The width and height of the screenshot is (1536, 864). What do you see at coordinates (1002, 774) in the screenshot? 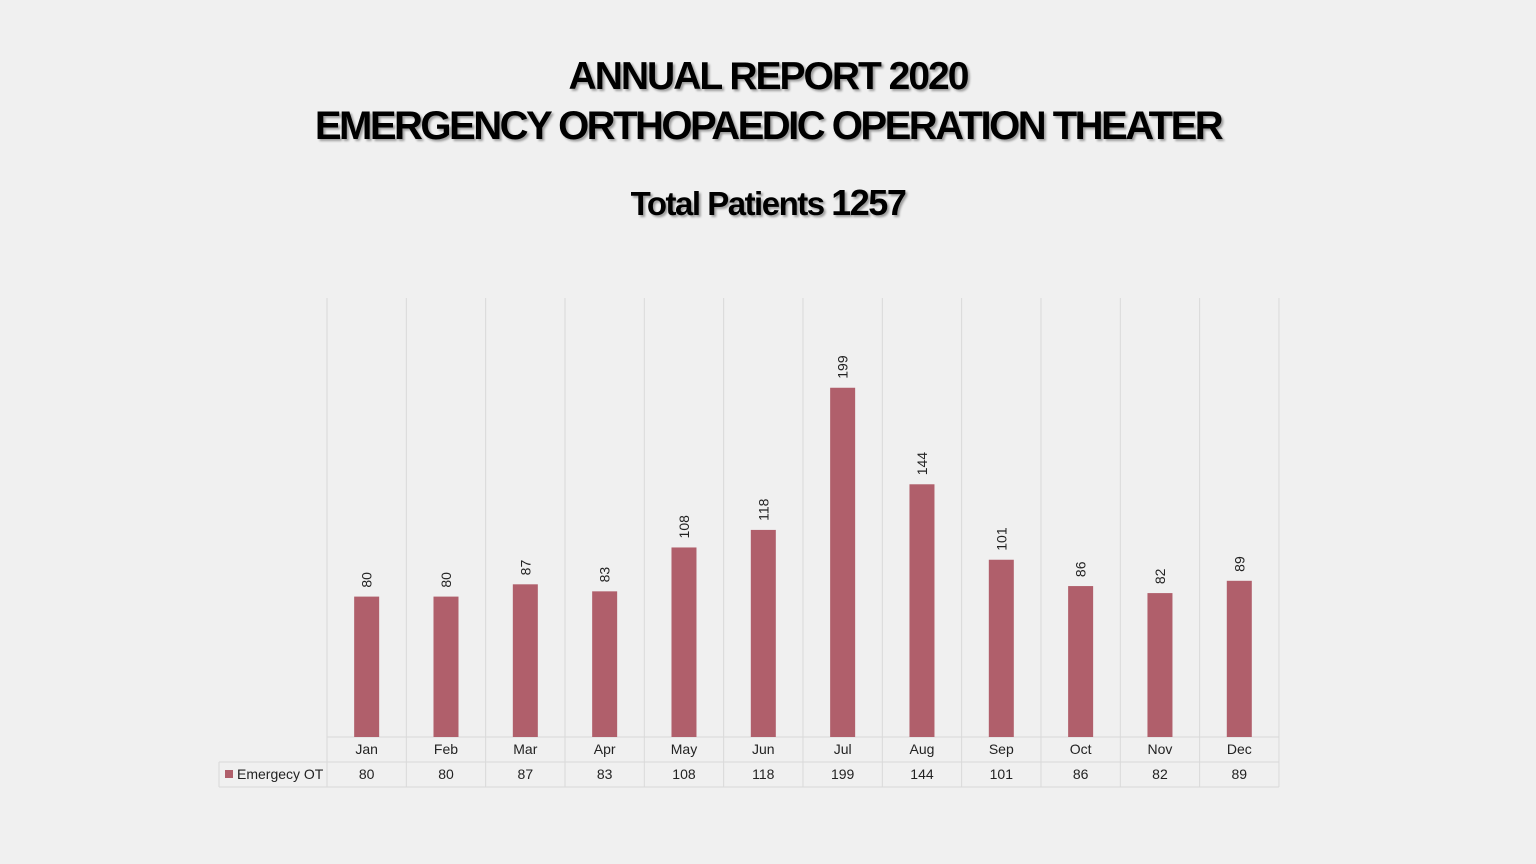
I see `table-value: 101` at bounding box center [1002, 774].